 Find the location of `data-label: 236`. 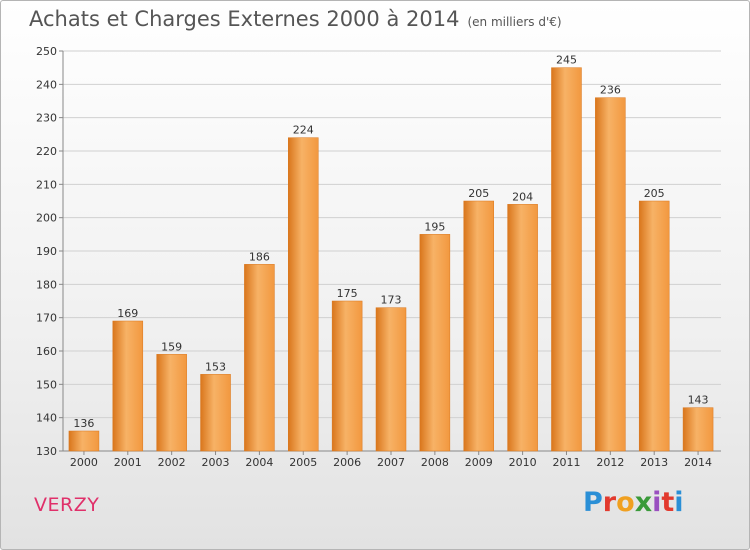

data-label: 236 is located at coordinates (610, 90).